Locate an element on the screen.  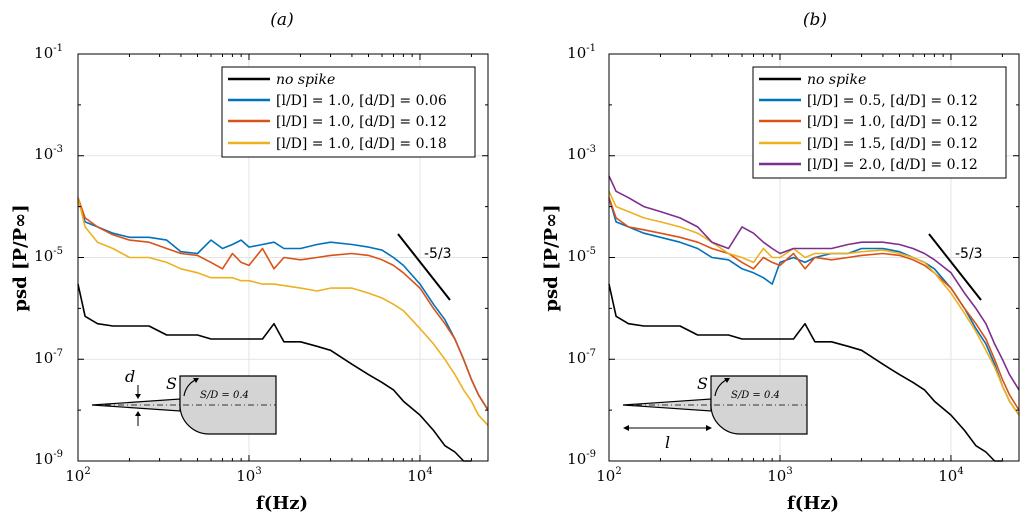
panel-b-legend-label-3: [l/D] = 1.5, [d/D] = 0.12 is located at coordinates (892, 144).